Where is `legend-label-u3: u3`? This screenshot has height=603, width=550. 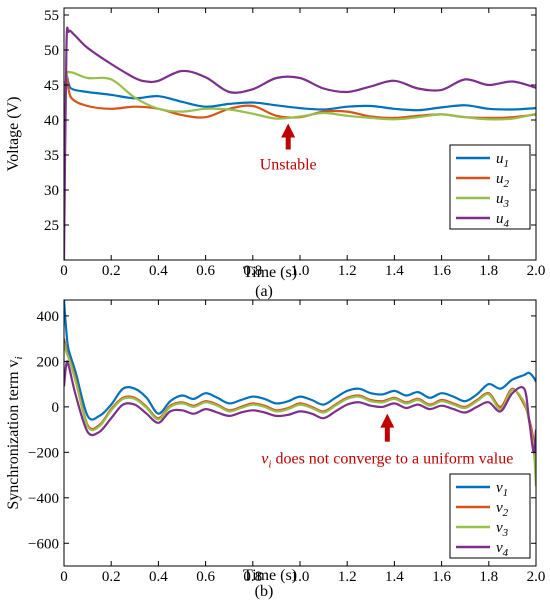 legend-label-u3: u3 is located at coordinates (503, 200).